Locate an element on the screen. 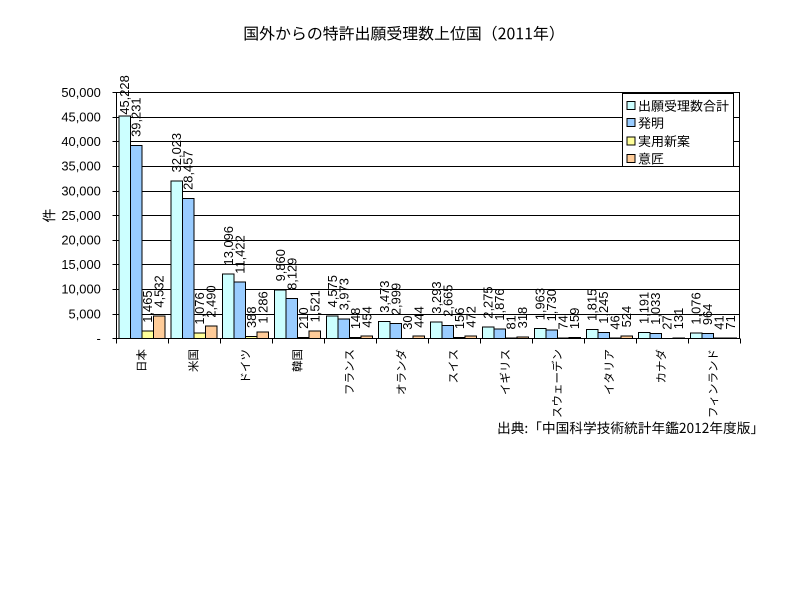 The width and height of the screenshot is (800, 600). svg-text: 10,000 is located at coordinates (80, 289).